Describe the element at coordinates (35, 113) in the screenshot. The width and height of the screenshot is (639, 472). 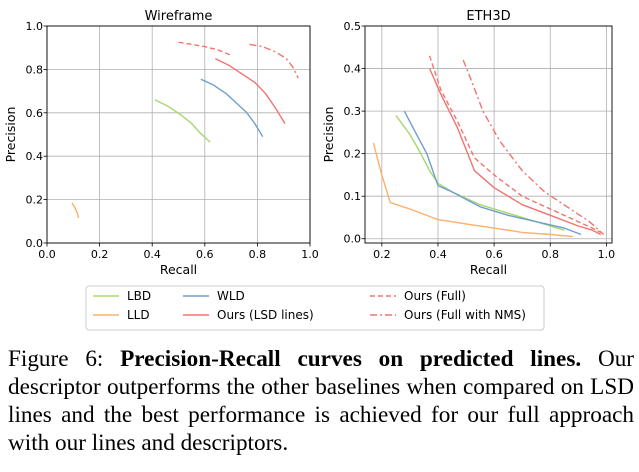
I see `y-tick-label: 0.6` at that location.